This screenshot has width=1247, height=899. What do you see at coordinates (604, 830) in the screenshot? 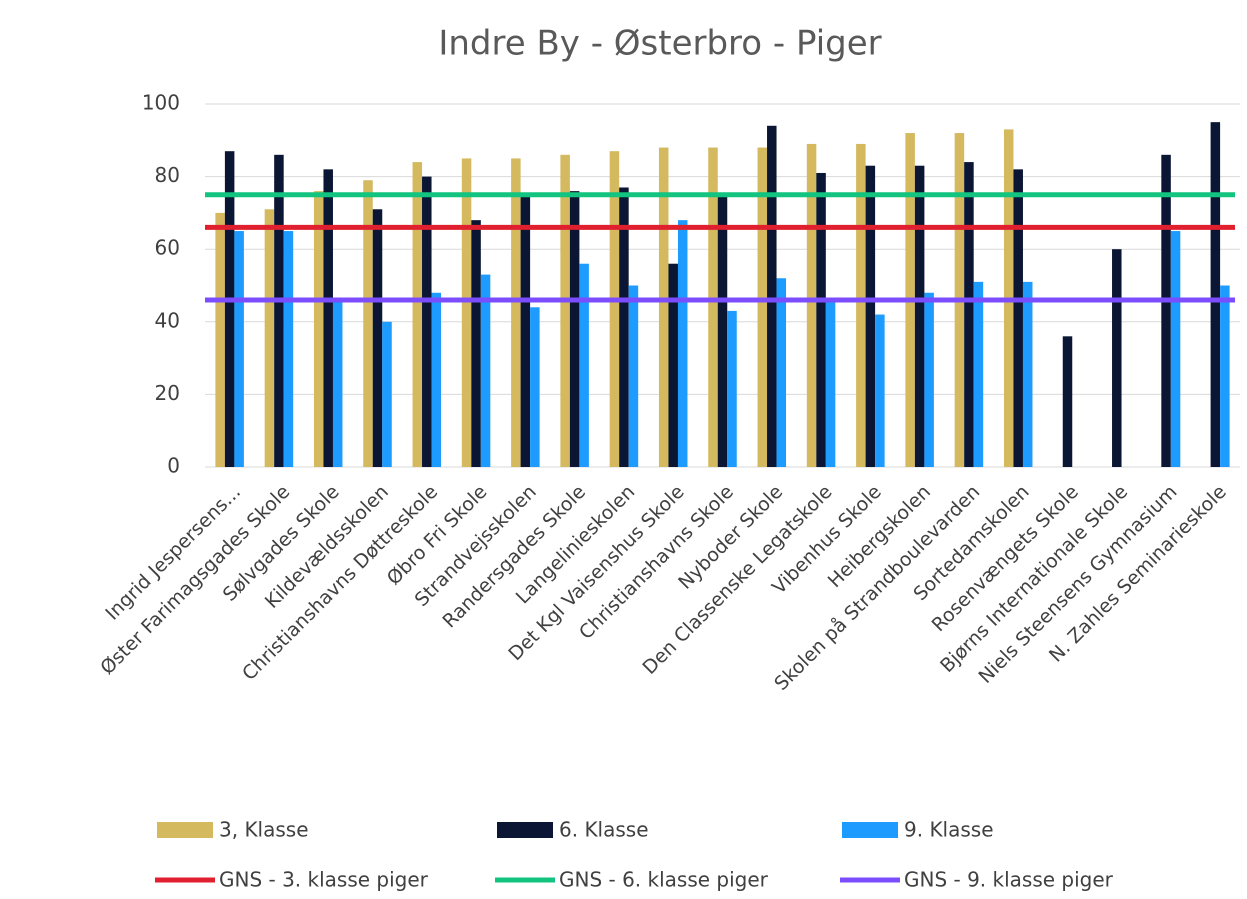
I see `legend-label: 6. Klasse` at bounding box center [604, 830].